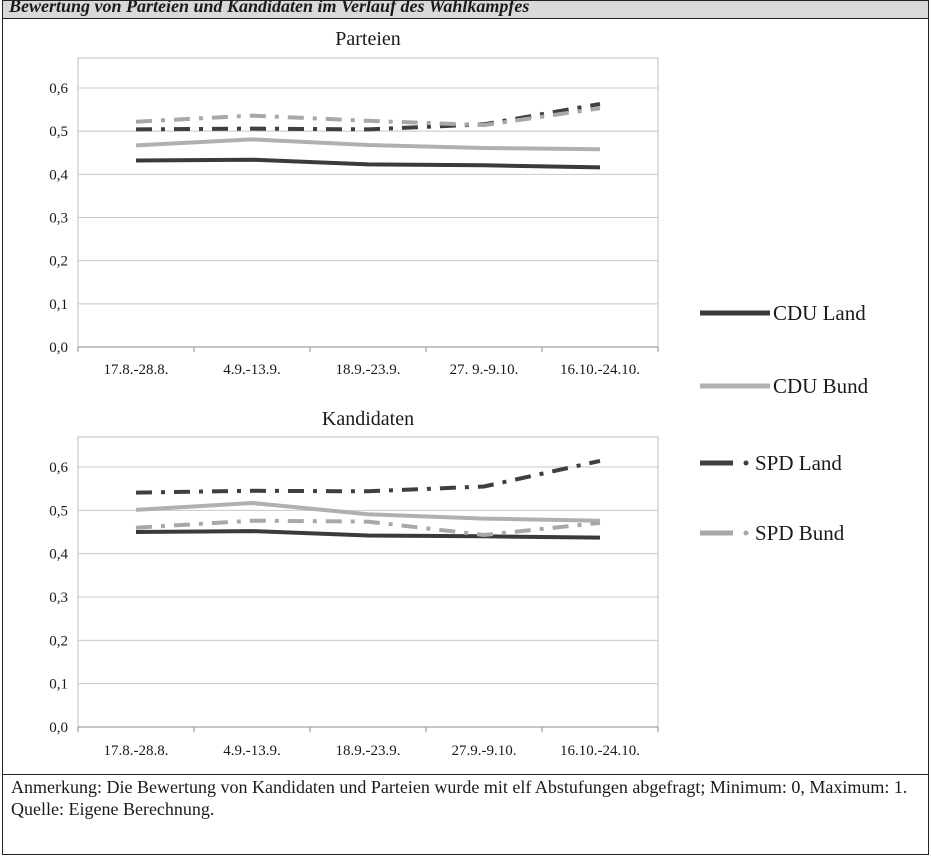 The image size is (931, 857). What do you see at coordinates (368, 163) in the screenshot?
I see `p0-series-line-cdu-land` at bounding box center [368, 163].